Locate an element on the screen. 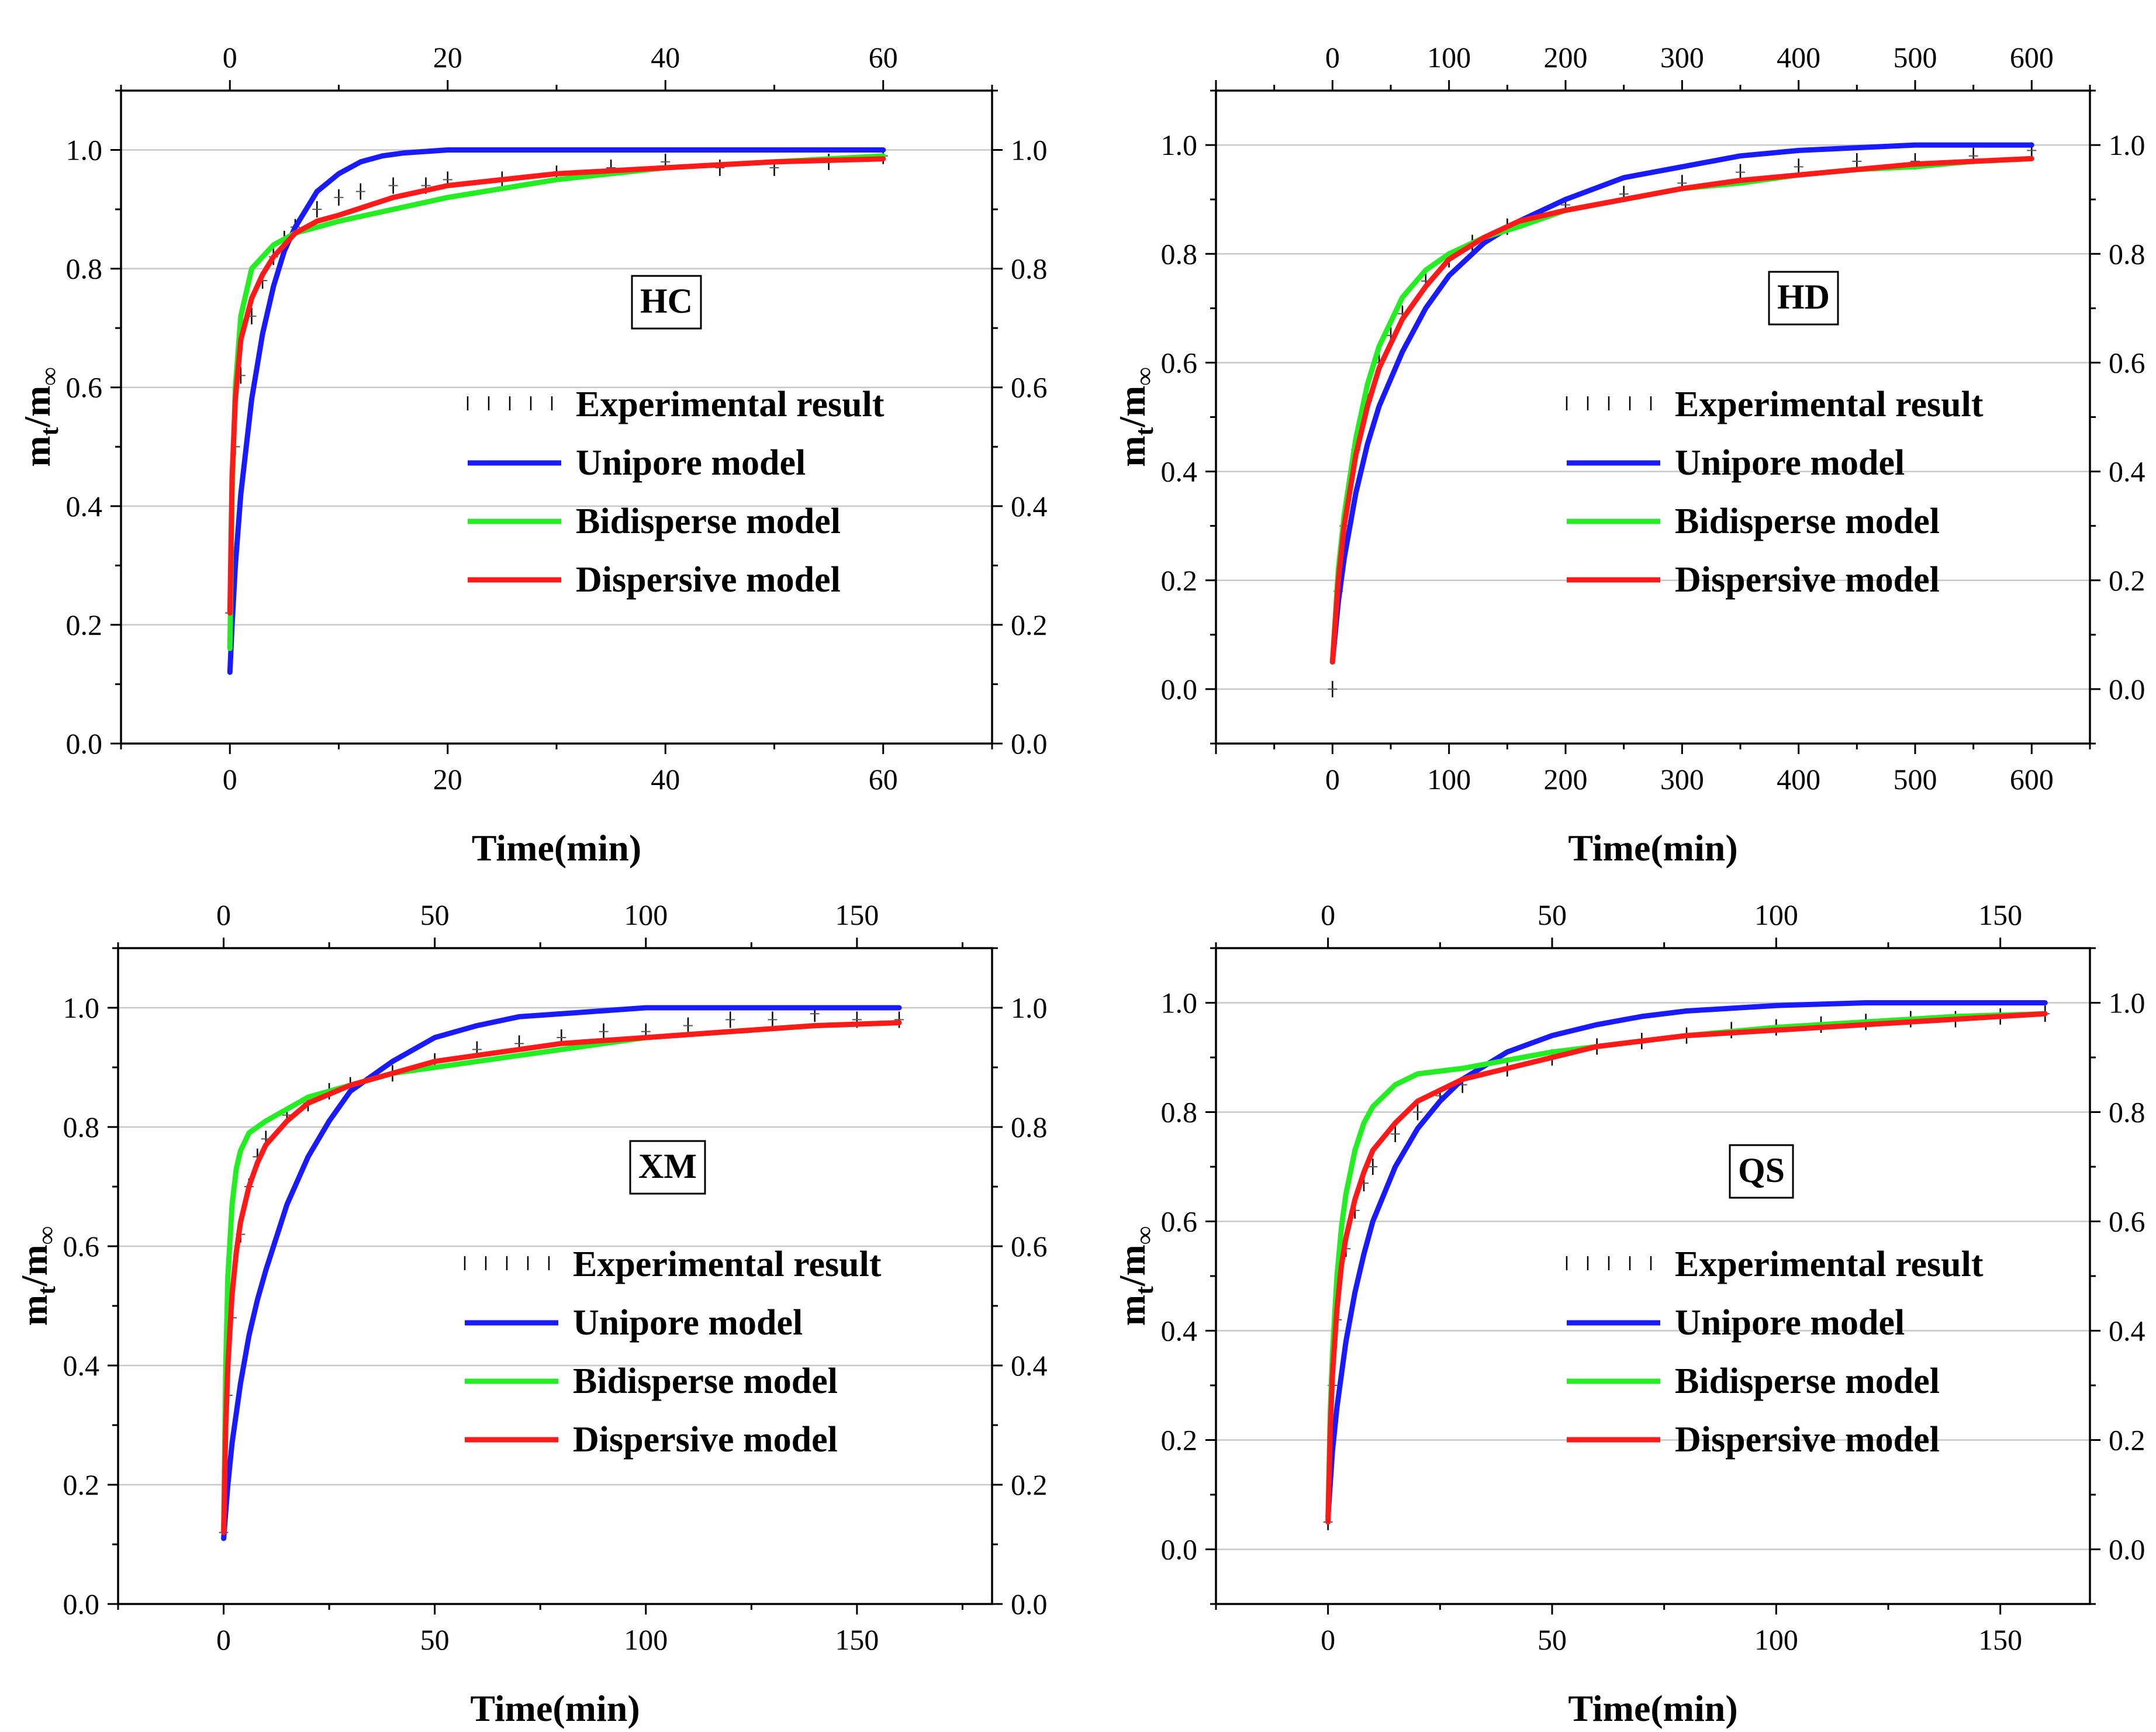  x-tick-label: 600 is located at coordinates (2032, 779).